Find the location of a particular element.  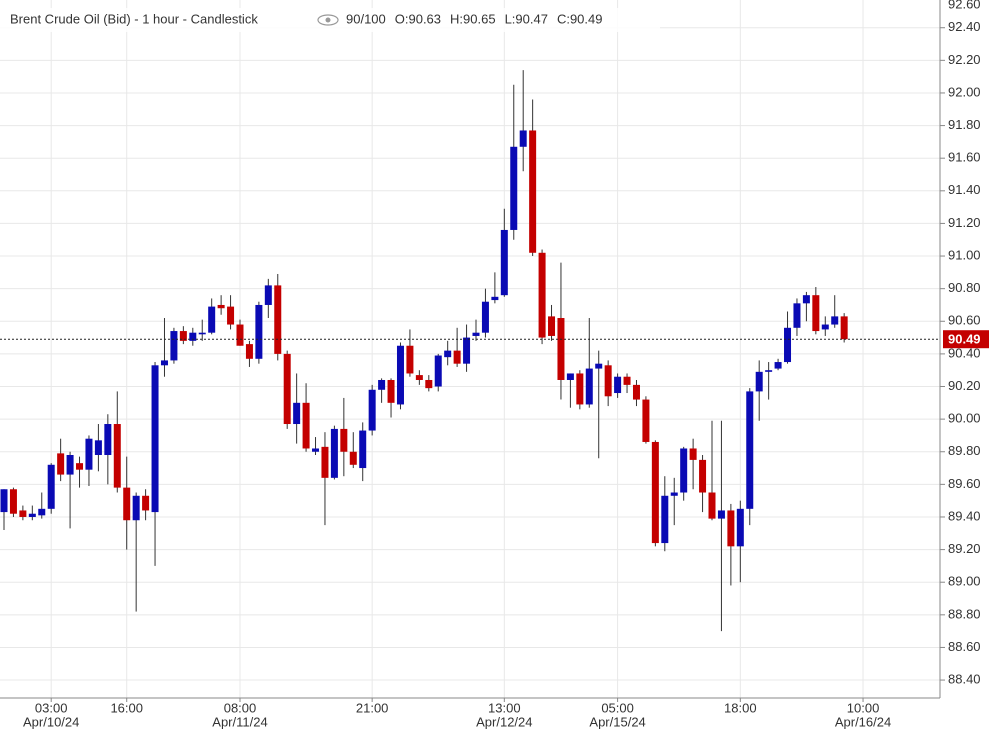

y-tick-label: 92.20 is located at coordinates (964, 59).